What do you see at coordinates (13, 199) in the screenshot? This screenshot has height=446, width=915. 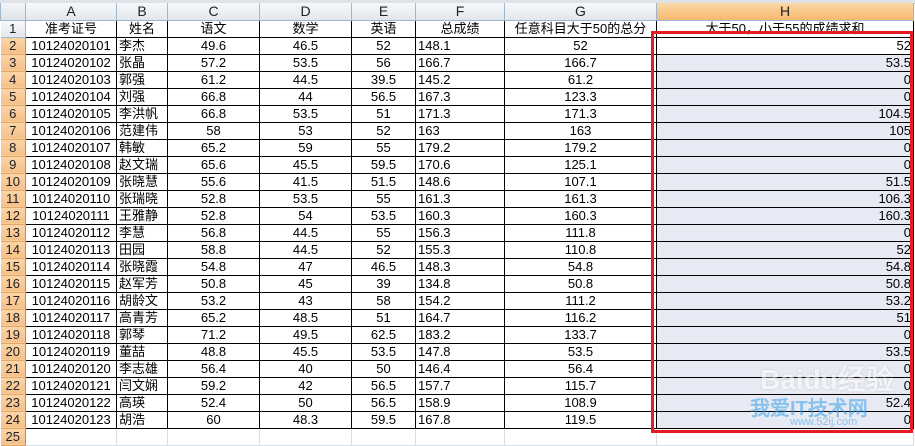 I see `row-header-11: 11` at bounding box center [13, 199].